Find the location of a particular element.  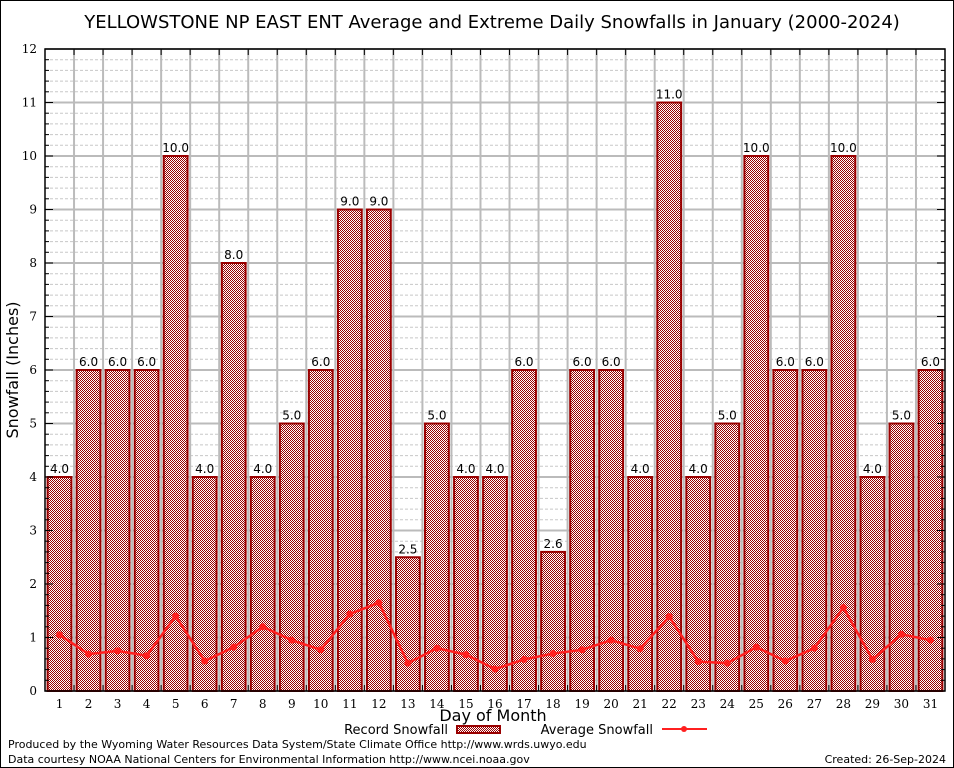

x-tick-label-29: 29 is located at coordinates (872, 704).